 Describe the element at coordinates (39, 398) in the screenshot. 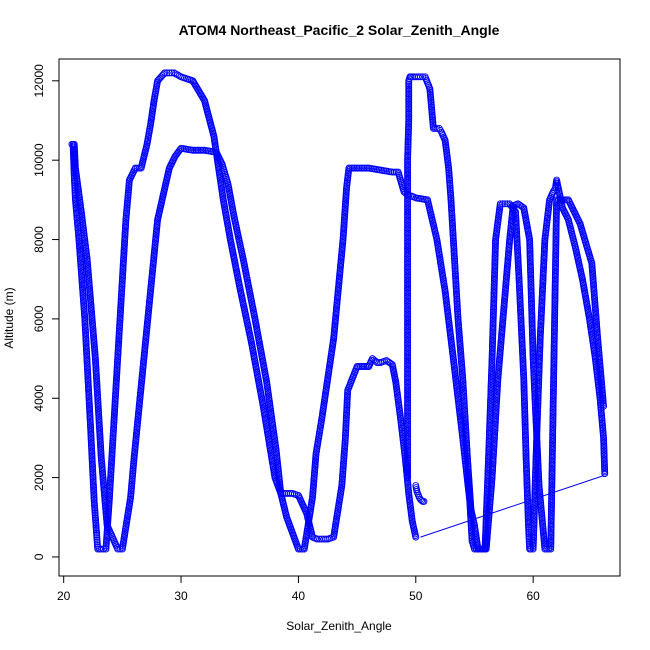

I see `y-tick-label: 4000` at that location.